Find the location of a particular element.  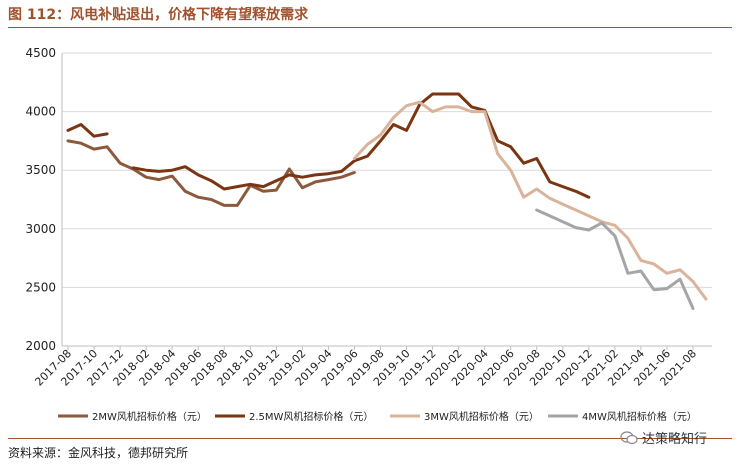

legend-label: 2MW风机招标价格（元） is located at coordinates (149, 416).